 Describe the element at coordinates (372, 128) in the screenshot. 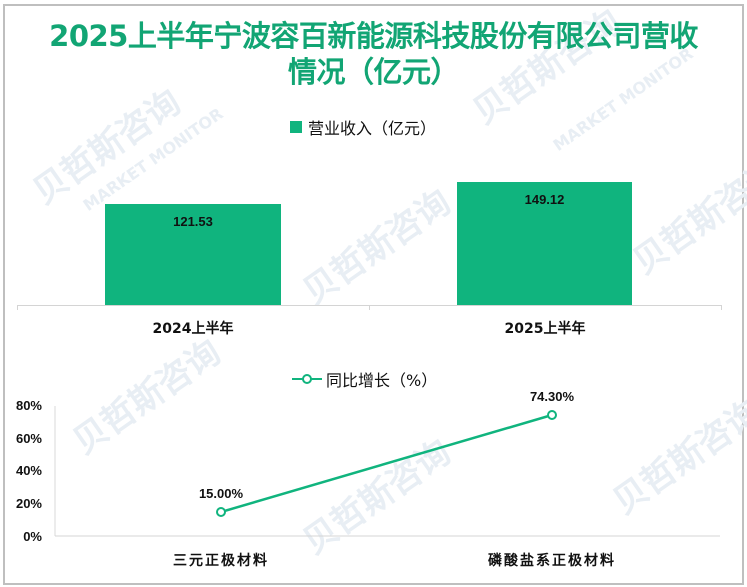

I see `bar-legend-label: 营业收入（亿元）` at that location.